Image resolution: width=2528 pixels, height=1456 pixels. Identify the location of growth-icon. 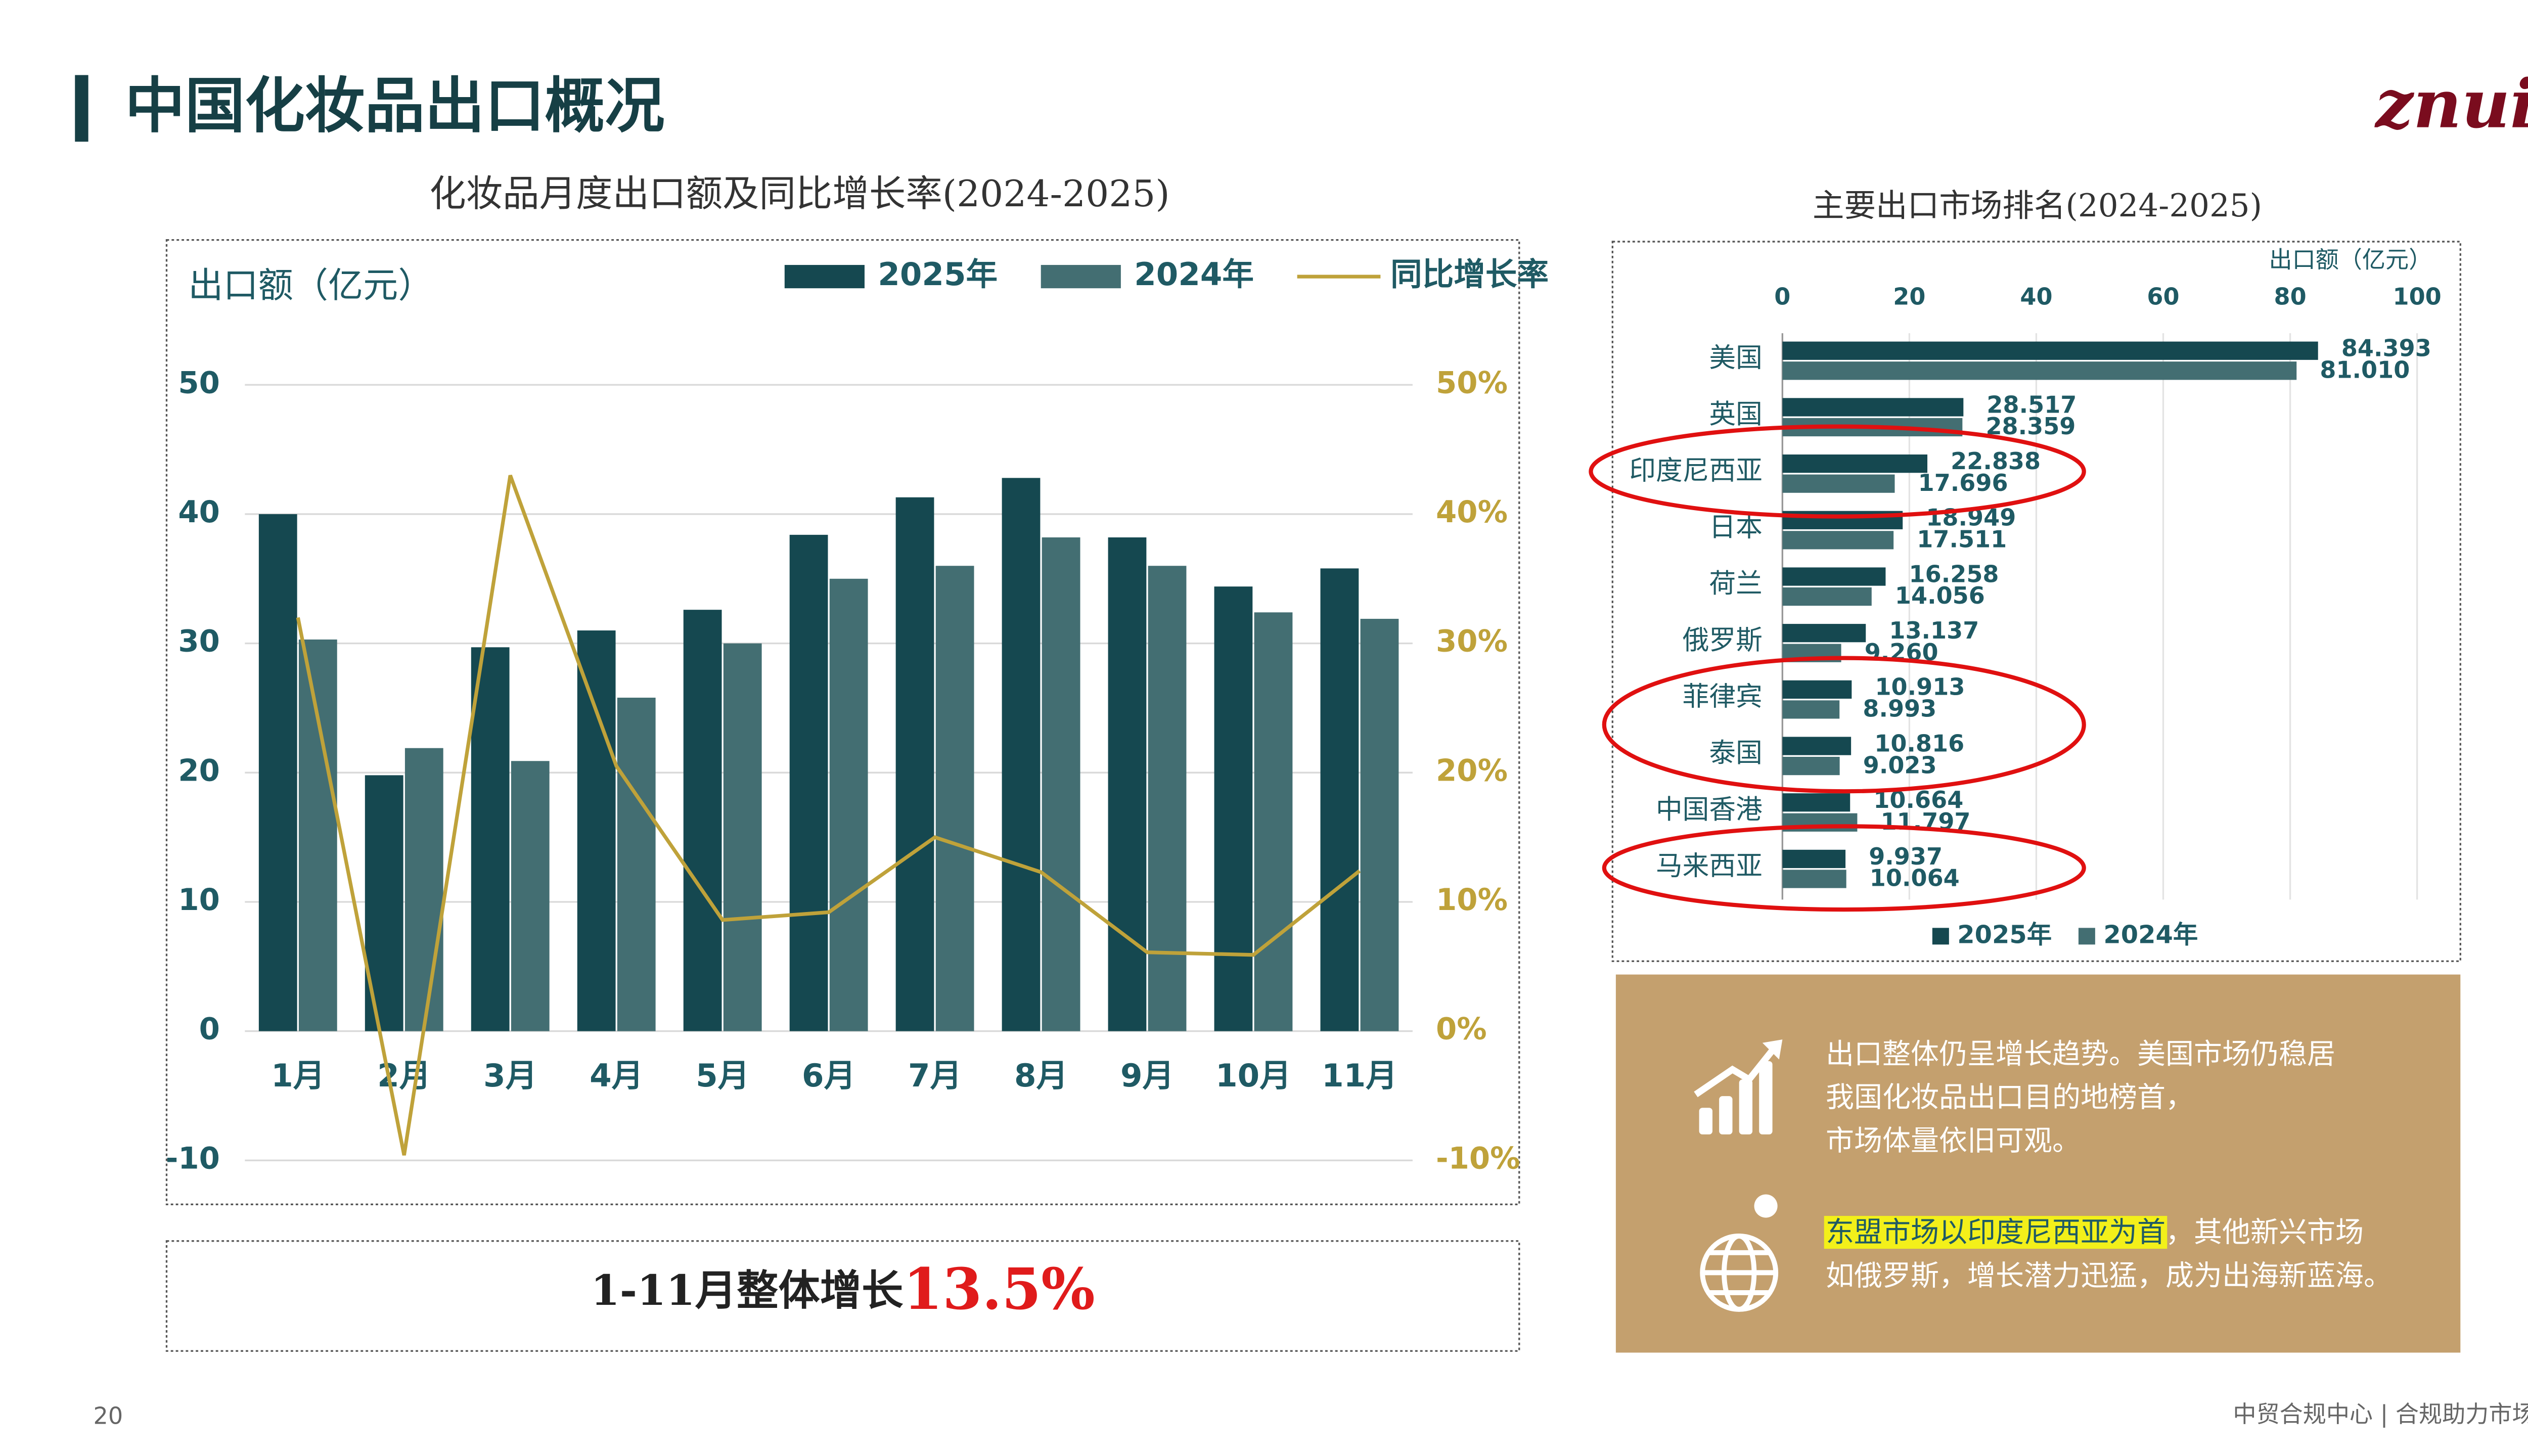
(1739, 1086).